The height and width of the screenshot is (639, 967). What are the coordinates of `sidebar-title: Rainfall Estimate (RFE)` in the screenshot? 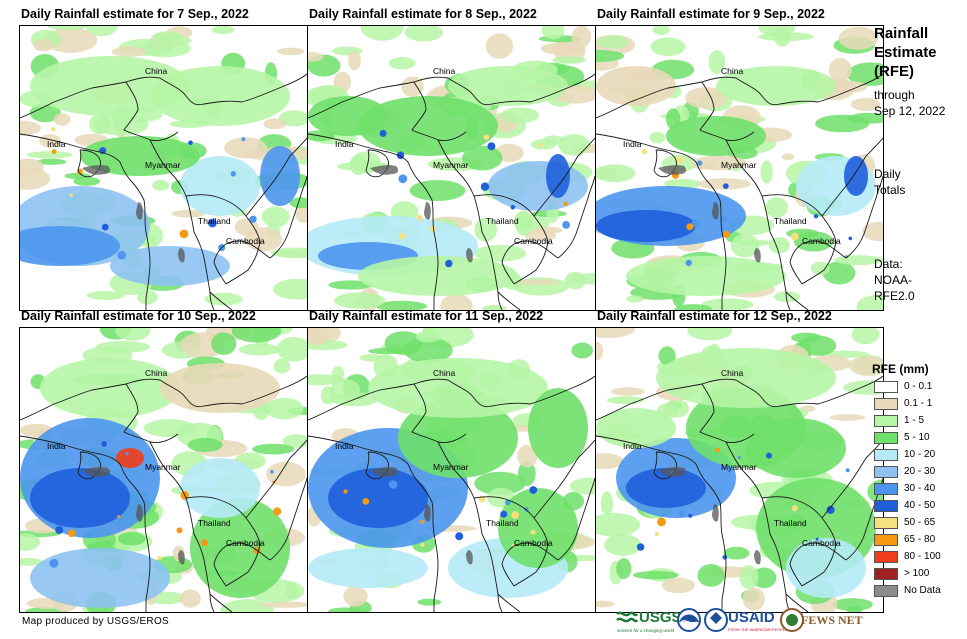 It's located at (905, 52).